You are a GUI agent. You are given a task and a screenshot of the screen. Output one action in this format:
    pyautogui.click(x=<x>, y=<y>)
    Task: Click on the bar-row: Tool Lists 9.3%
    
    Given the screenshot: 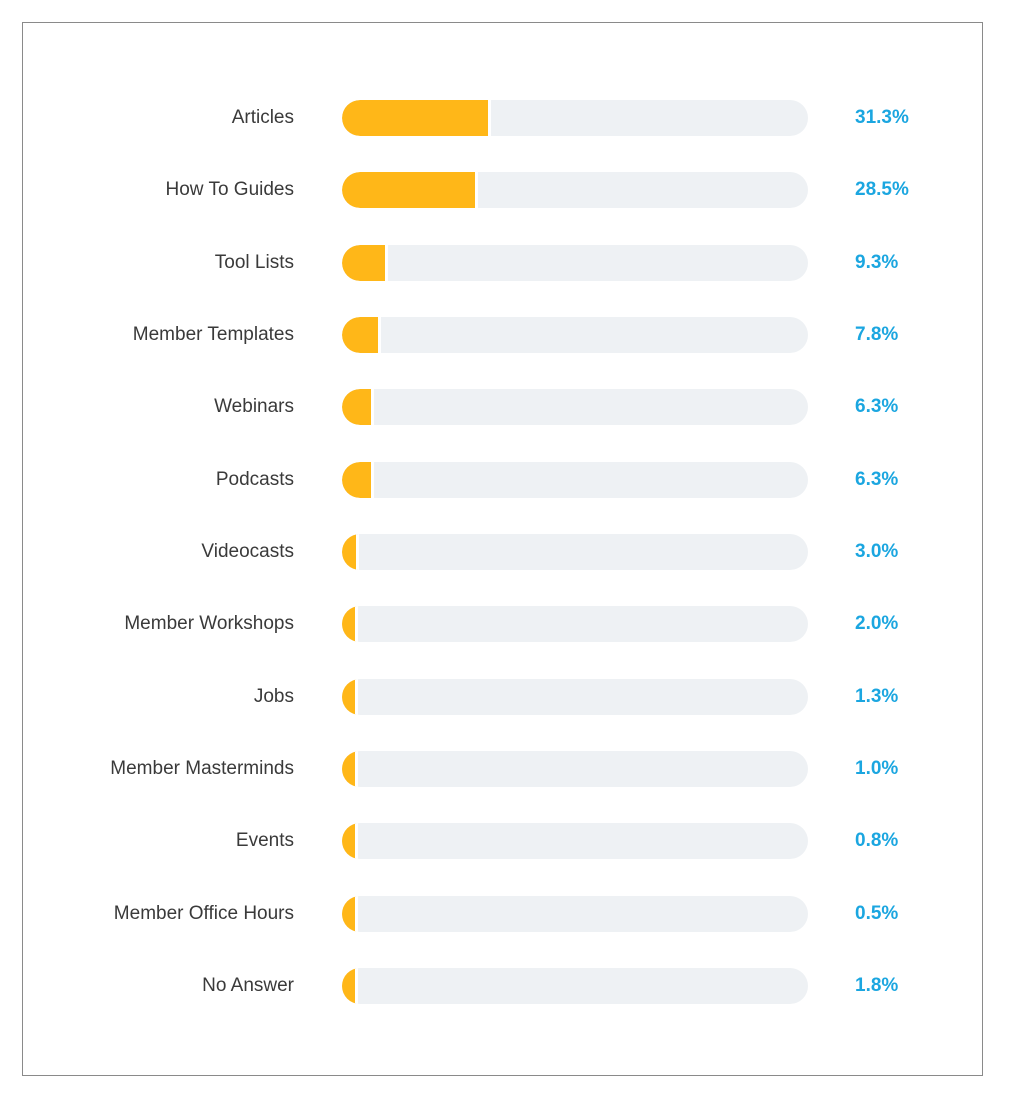 What is the action you would take?
    pyautogui.click(x=503, y=263)
    